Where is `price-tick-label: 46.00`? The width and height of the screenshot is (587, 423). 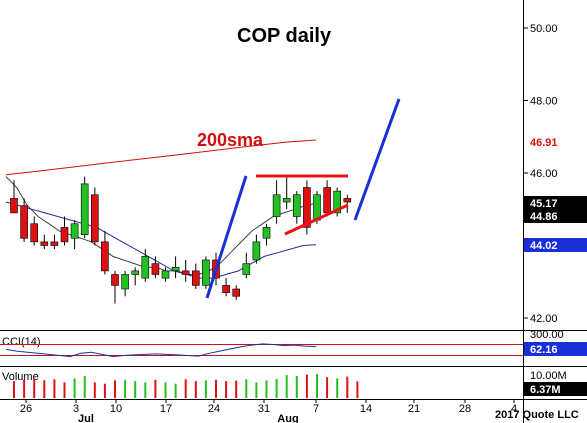
price-tick-label: 46.00 is located at coordinates (544, 174).